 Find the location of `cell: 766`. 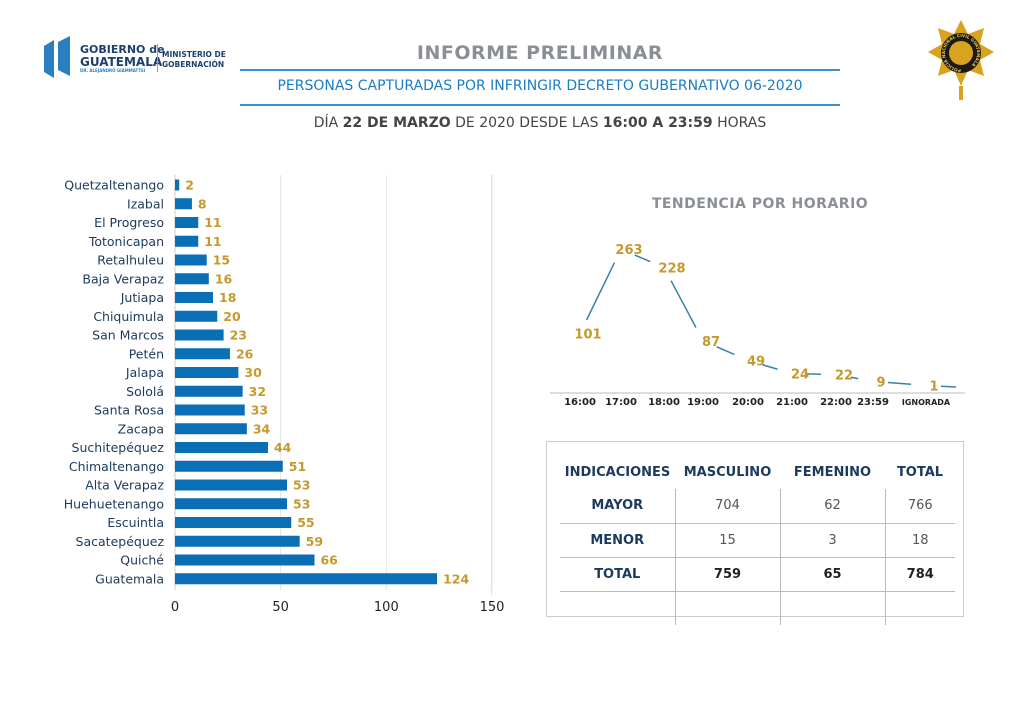

cell: 766 is located at coordinates (919, 506).